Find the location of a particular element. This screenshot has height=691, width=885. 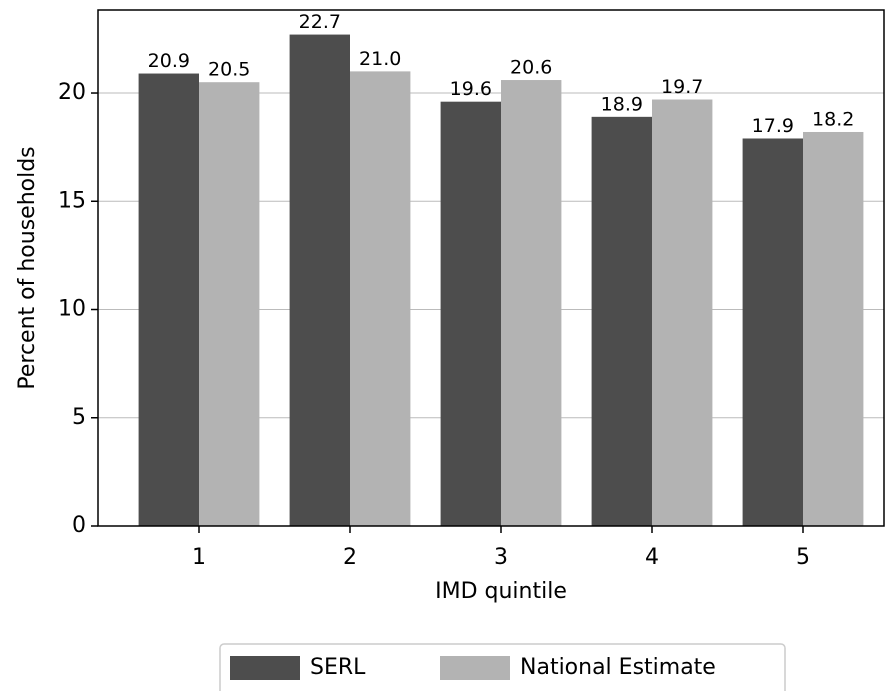

value-label: 20.6 is located at coordinates (531, 68).